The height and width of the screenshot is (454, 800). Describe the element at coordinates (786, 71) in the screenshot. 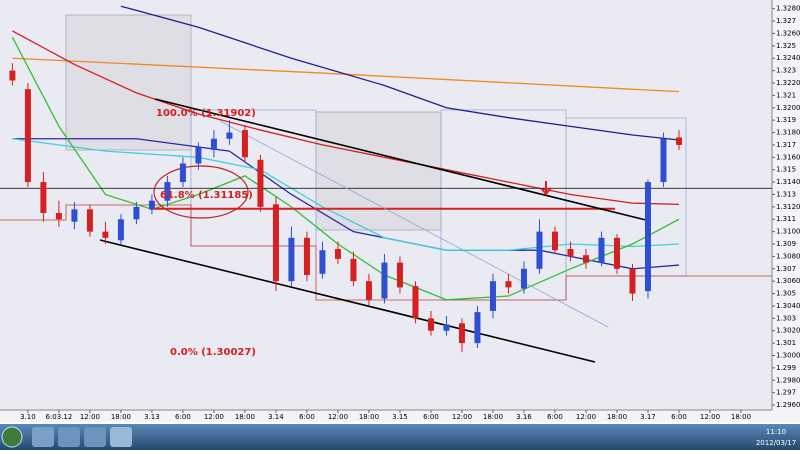

I see `y-tick-label: 1.323` at that location.